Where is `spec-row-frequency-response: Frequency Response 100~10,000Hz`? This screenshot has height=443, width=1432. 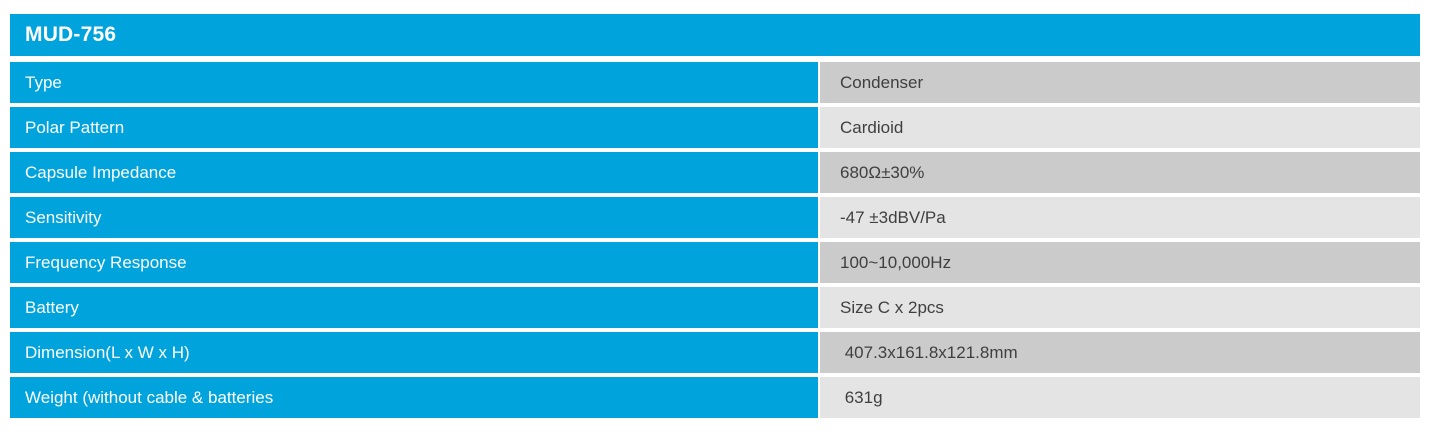
spec-row-frequency-response: Frequency Response 100~10,000Hz is located at coordinates (715, 262).